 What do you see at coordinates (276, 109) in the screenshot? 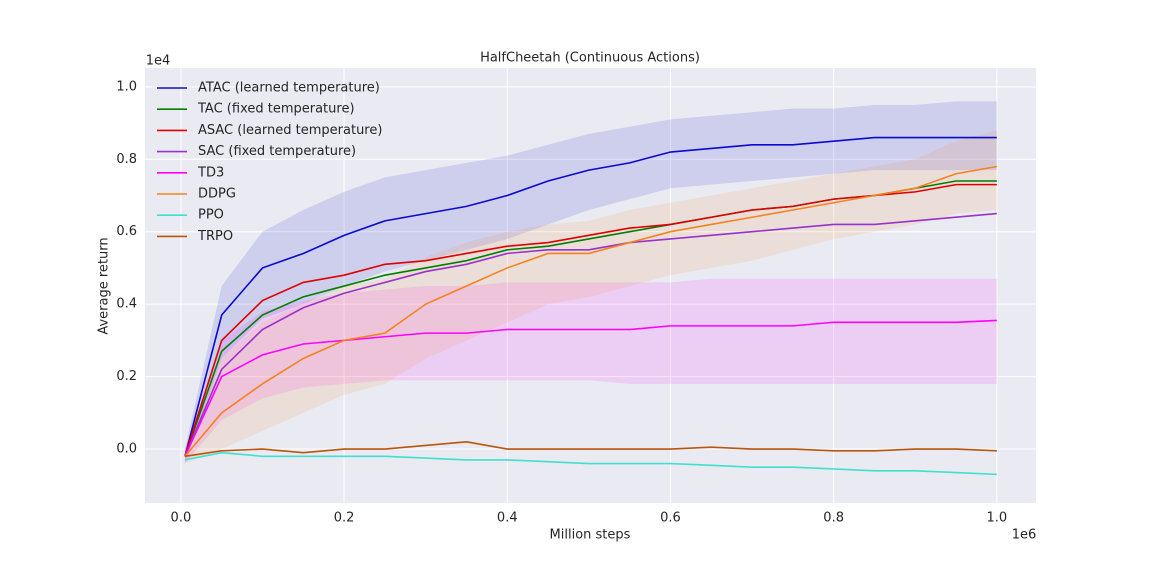
I see `legend-label: TAC (fixed temperature)` at bounding box center [276, 109].